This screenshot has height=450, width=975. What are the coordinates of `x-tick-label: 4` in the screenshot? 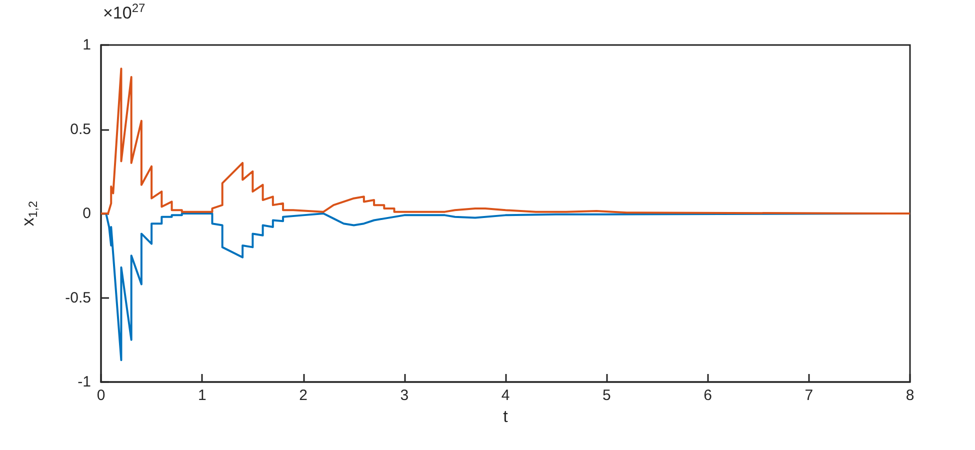 It's located at (505, 395).